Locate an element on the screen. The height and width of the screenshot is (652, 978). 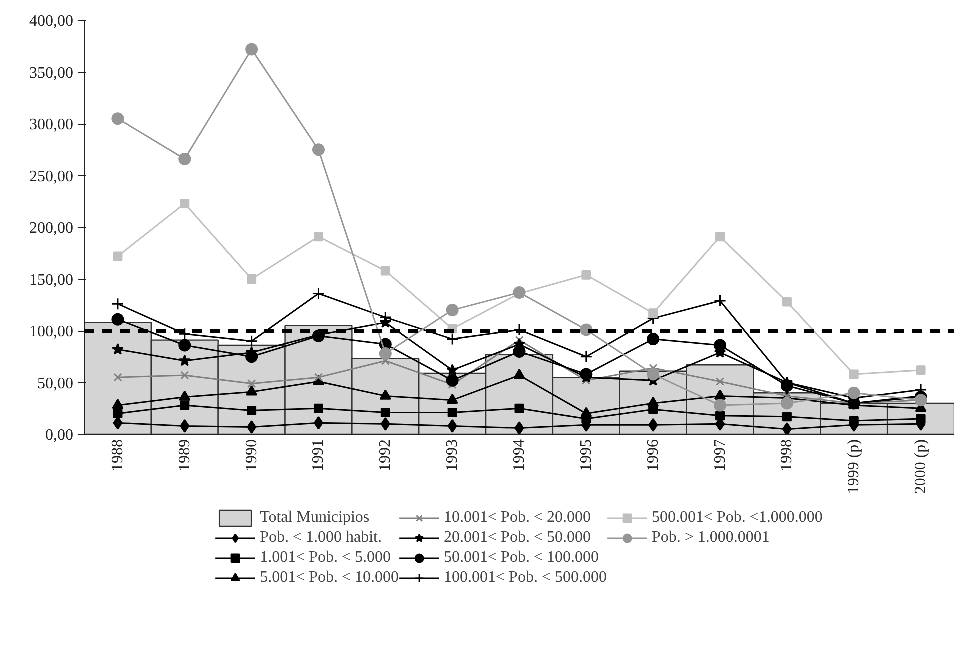
x-tick-label: 1992 is located at coordinates (385, 456).